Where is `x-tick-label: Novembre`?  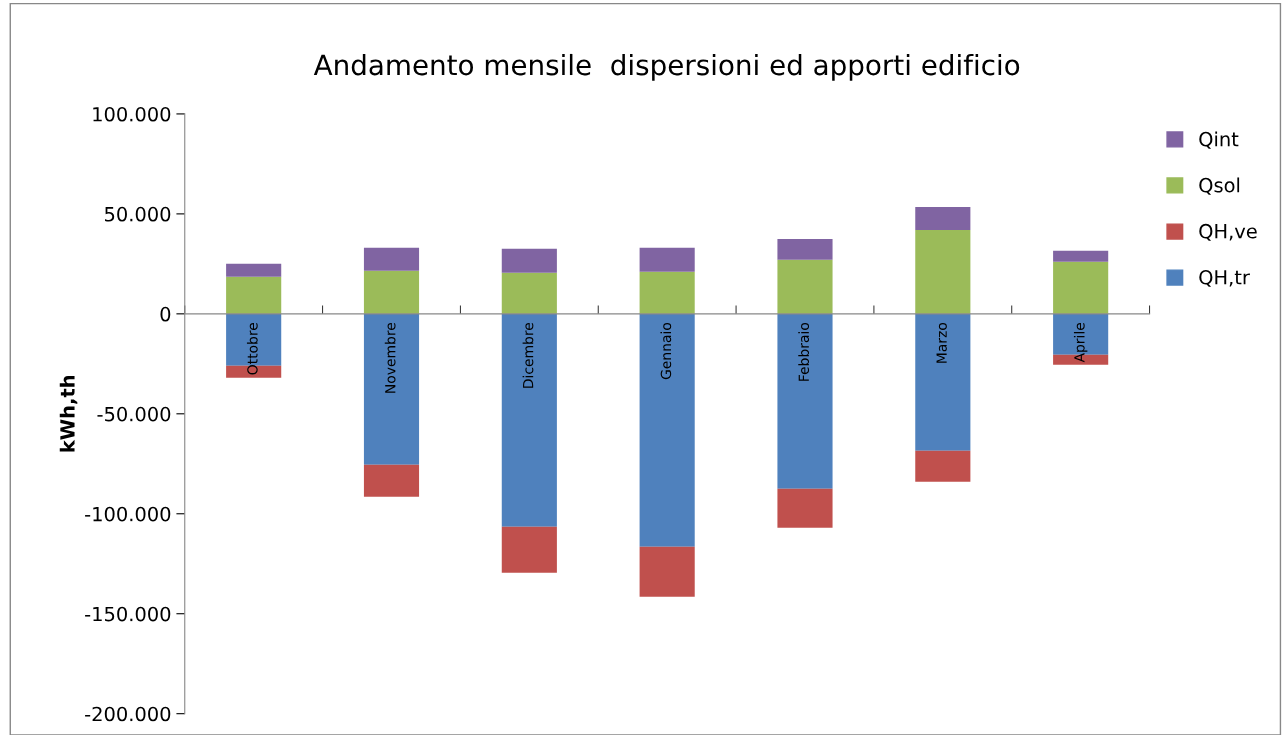
x-tick-label: Novembre is located at coordinates (390, 357).